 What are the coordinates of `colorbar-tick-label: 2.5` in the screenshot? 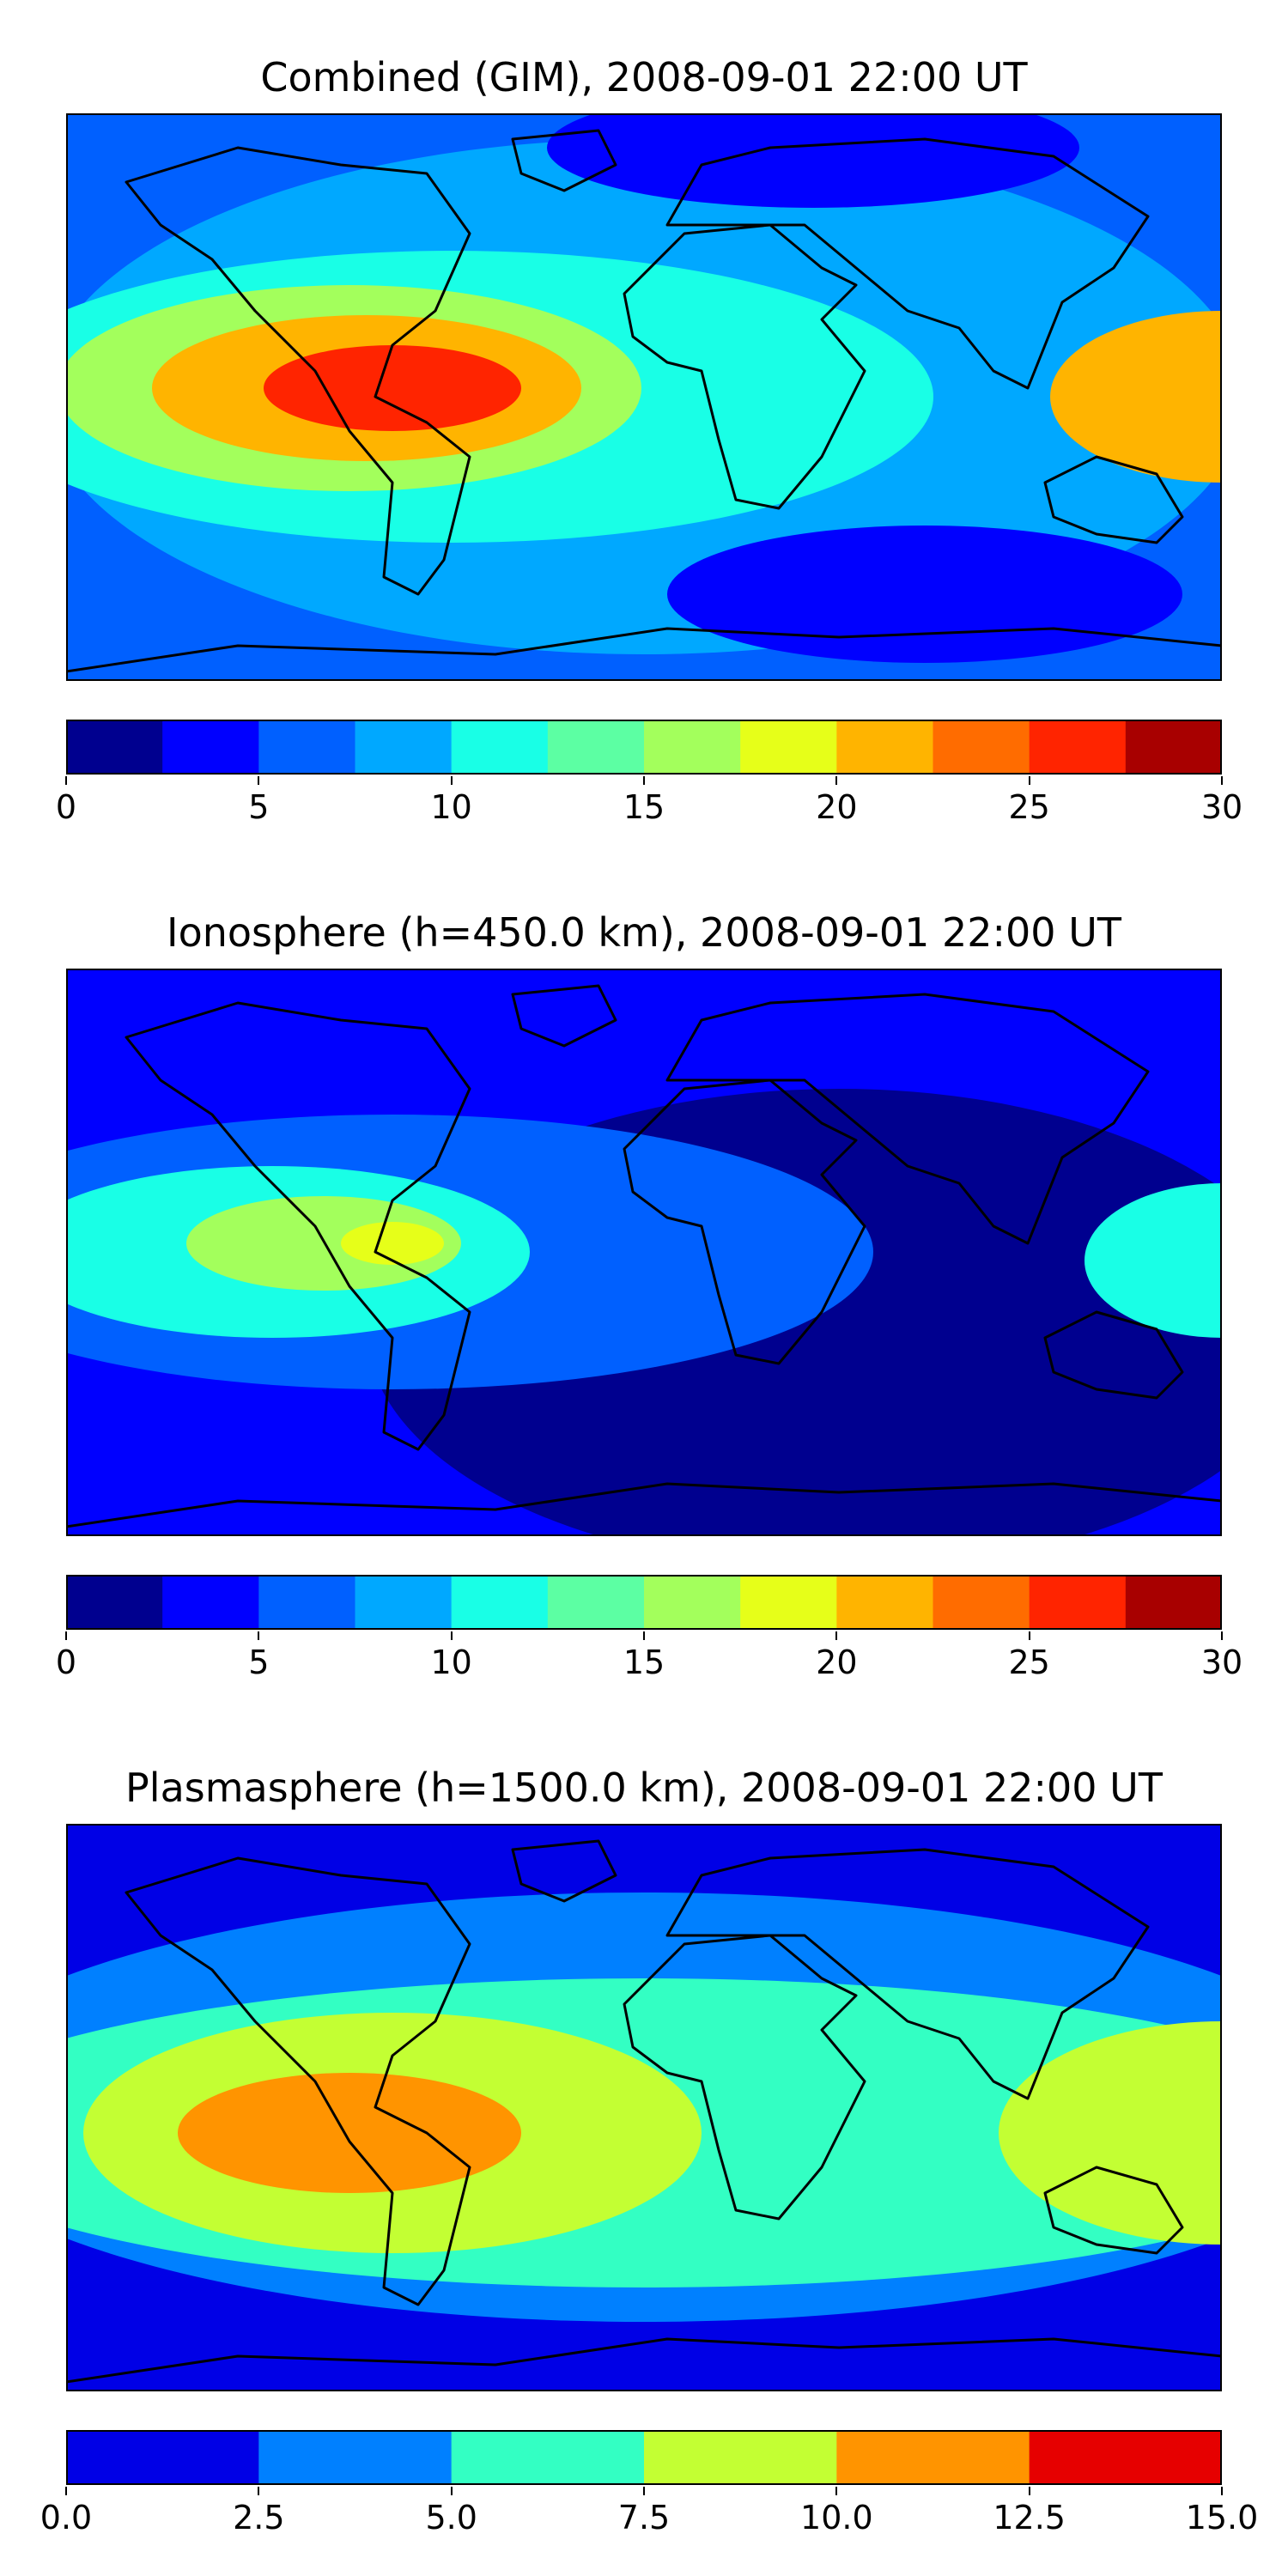 It's located at (259, 2518).